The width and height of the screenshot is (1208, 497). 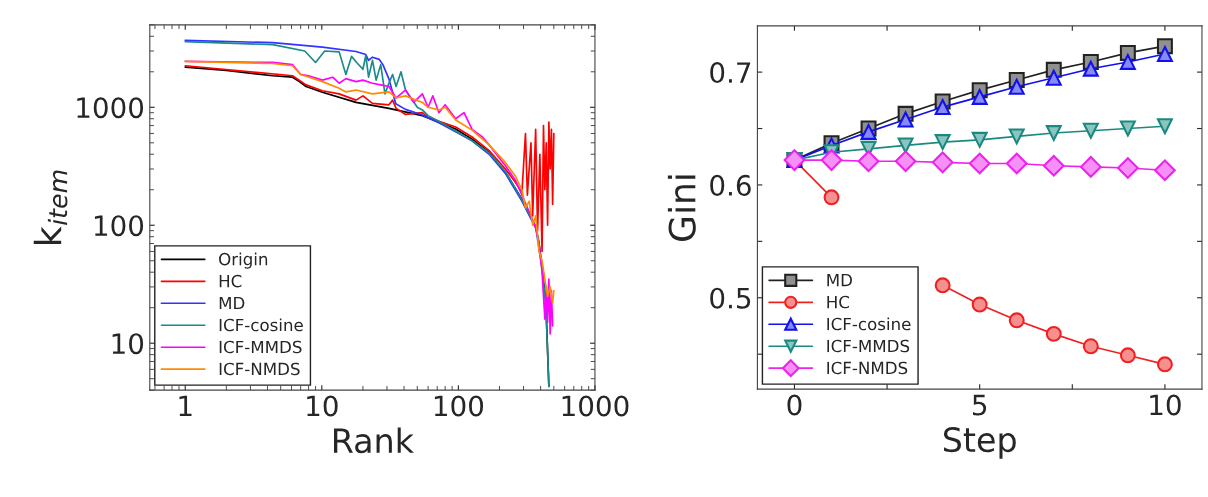 I want to click on y-tick-label: 10, so click(x=128, y=344).